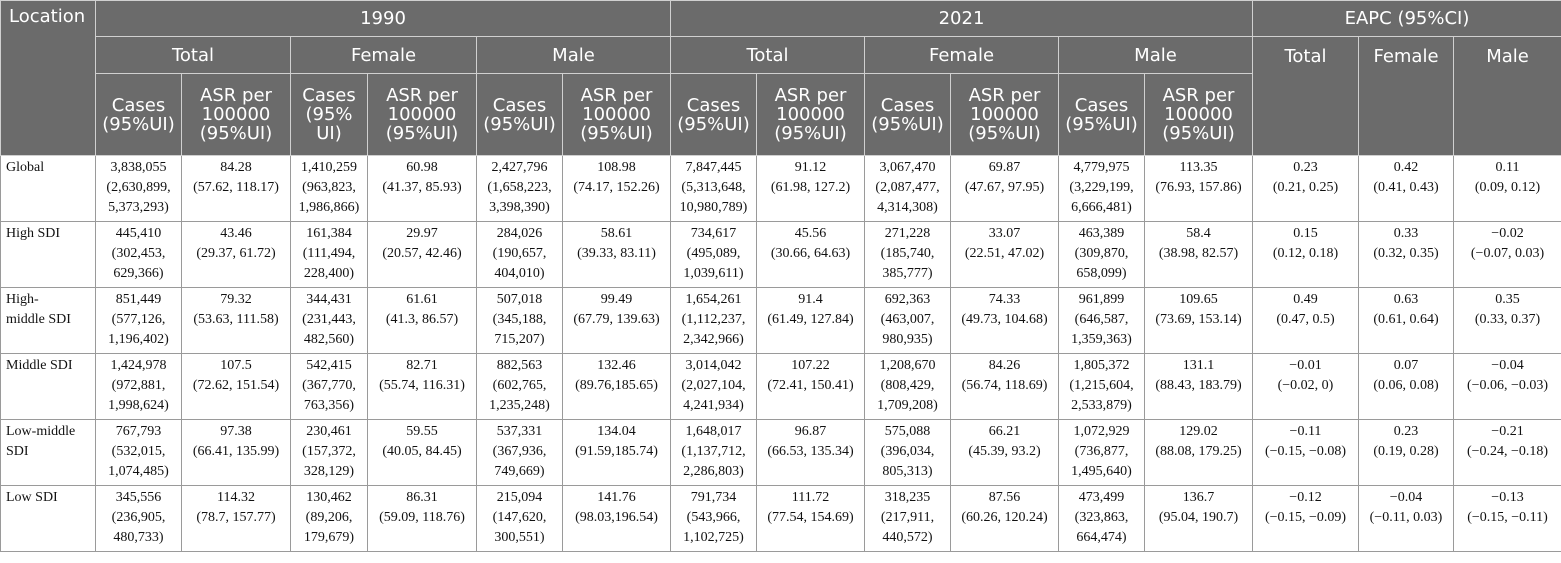 This screenshot has width=1561, height=563. I want to click on cell-line: 113.35, so click(1198, 167).